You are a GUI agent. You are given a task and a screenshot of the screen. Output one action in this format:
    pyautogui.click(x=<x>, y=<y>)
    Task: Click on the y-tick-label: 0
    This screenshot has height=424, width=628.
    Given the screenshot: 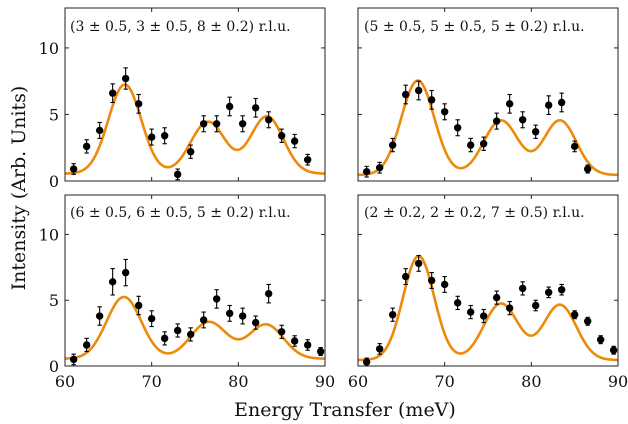 What is the action you would take?
    pyautogui.click(x=54, y=181)
    